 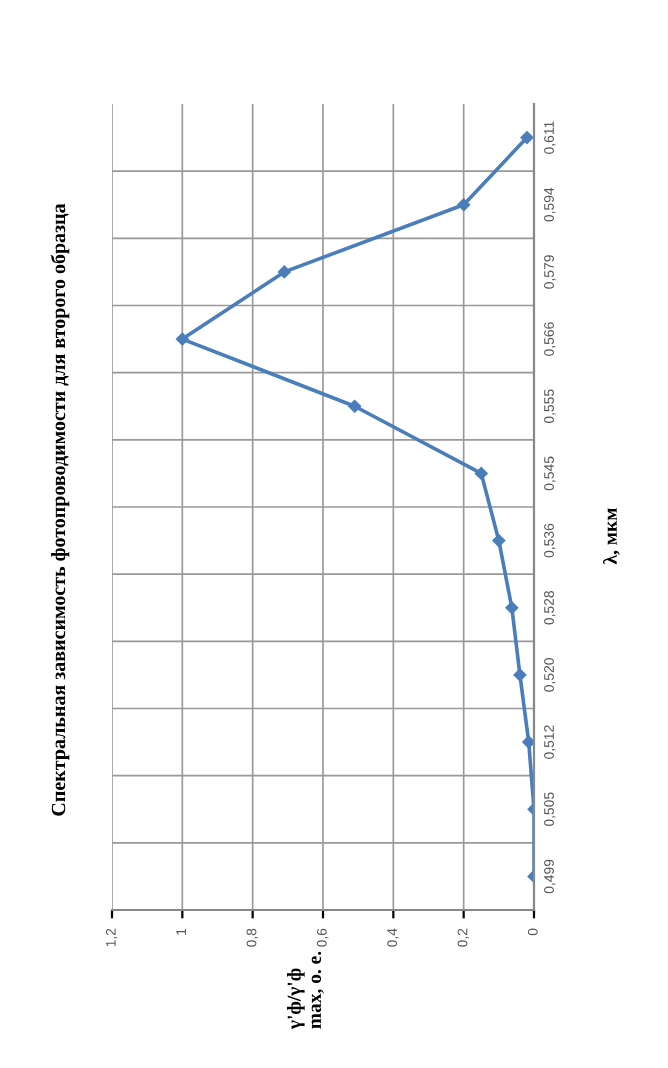 What do you see at coordinates (60, 509) in the screenshot?
I see `text: Спектральная зависимость фотопроводимости для второго образца` at bounding box center [60, 509].